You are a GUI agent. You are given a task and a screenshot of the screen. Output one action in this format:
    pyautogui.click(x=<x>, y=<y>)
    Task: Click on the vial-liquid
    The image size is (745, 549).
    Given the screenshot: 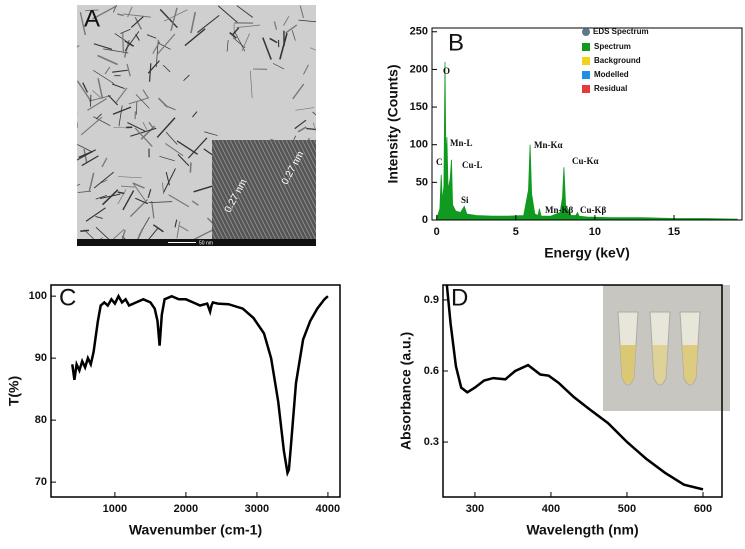 What is the action you would take?
    pyautogui.click(x=660, y=364)
    